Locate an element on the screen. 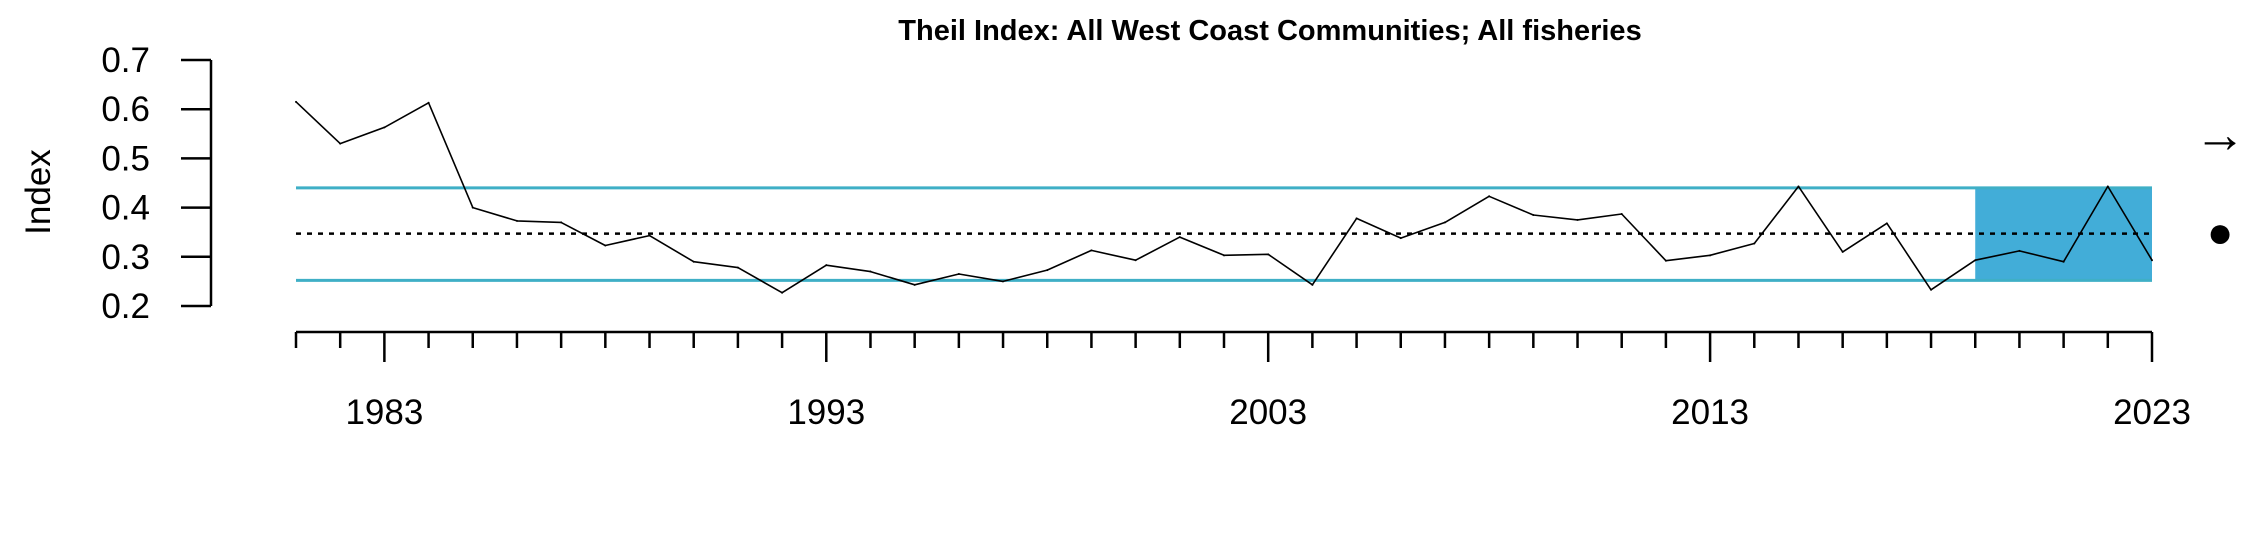 The width and height of the screenshot is (2250, 540). filled-circle-icon: ● is located at coordinates (2220, 232).